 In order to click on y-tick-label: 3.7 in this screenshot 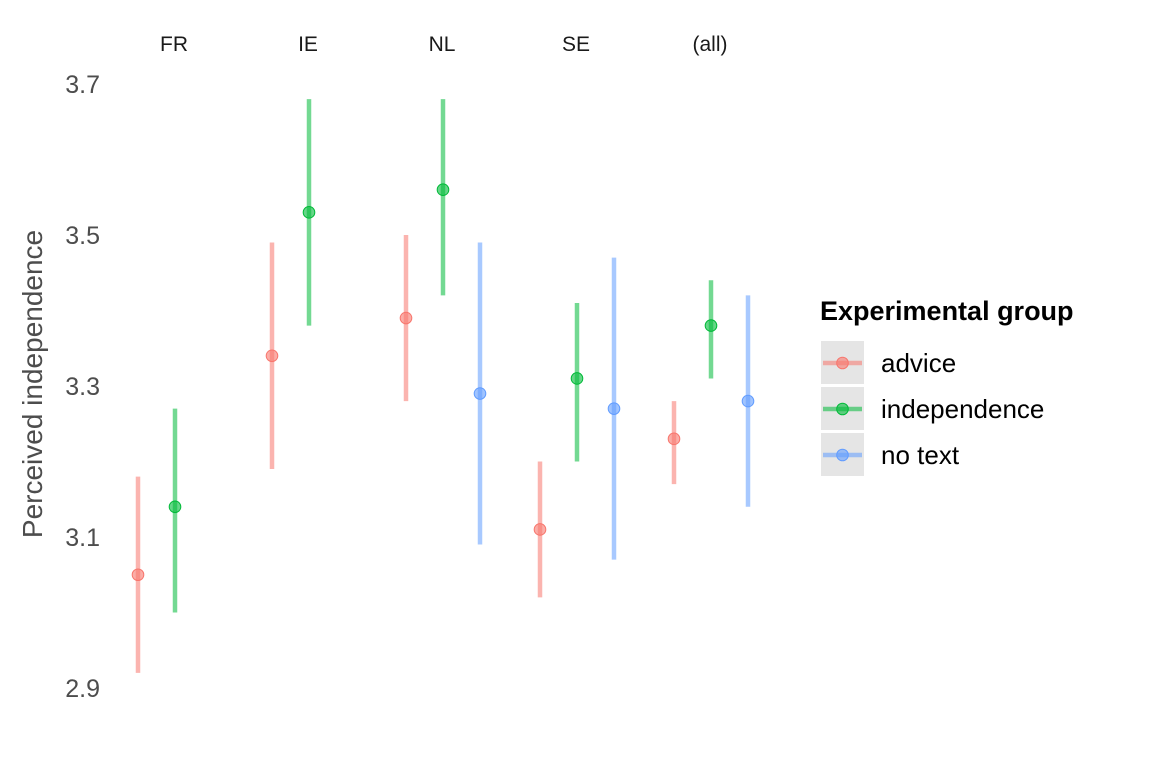, I will do `click(82, 85)`.